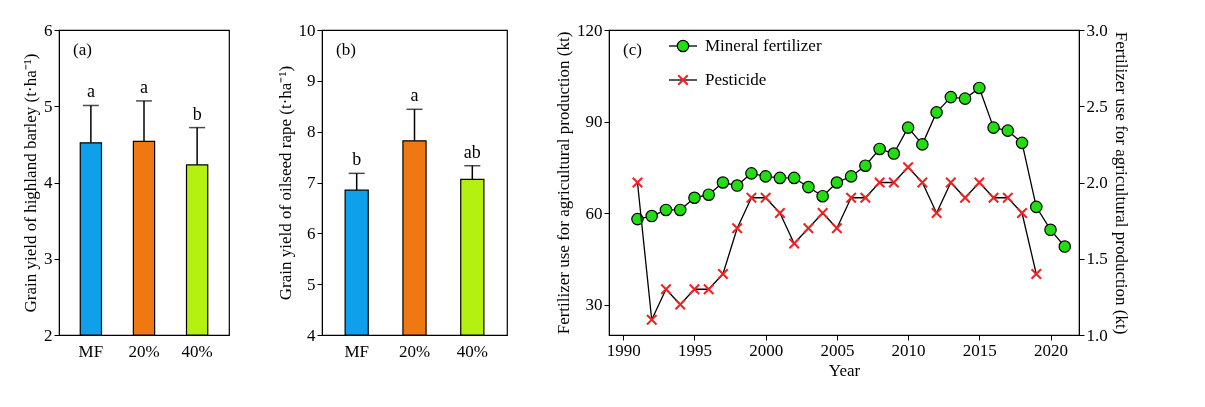 Image resolution: width=1205 pixels, height=407 pixels. What do you see at coordinates (736, 79) in the screenshot?
I see `legend-label: Pesticide` at bounding box center [736, 79].